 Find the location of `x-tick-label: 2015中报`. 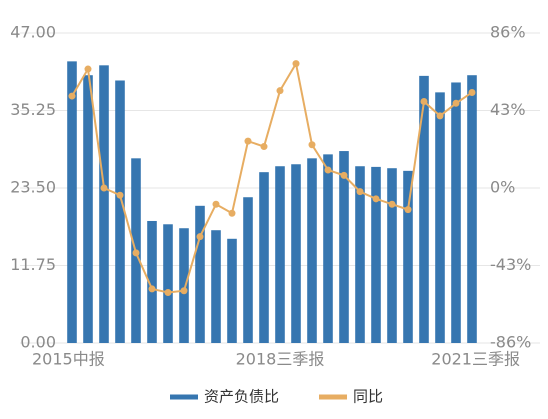

x-tick-label: 2015中报 is located at coordinates (68, 359).